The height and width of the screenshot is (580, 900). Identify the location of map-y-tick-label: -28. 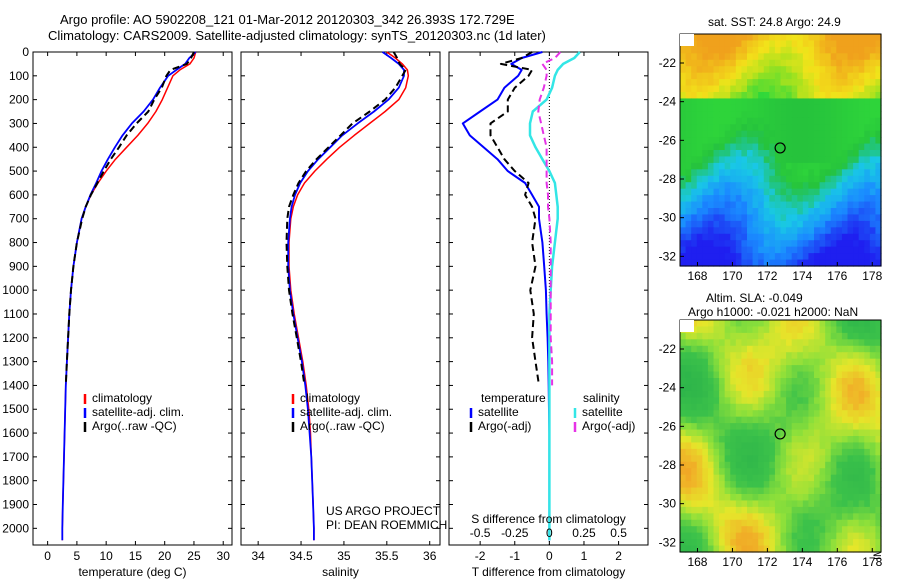
(668, 465).